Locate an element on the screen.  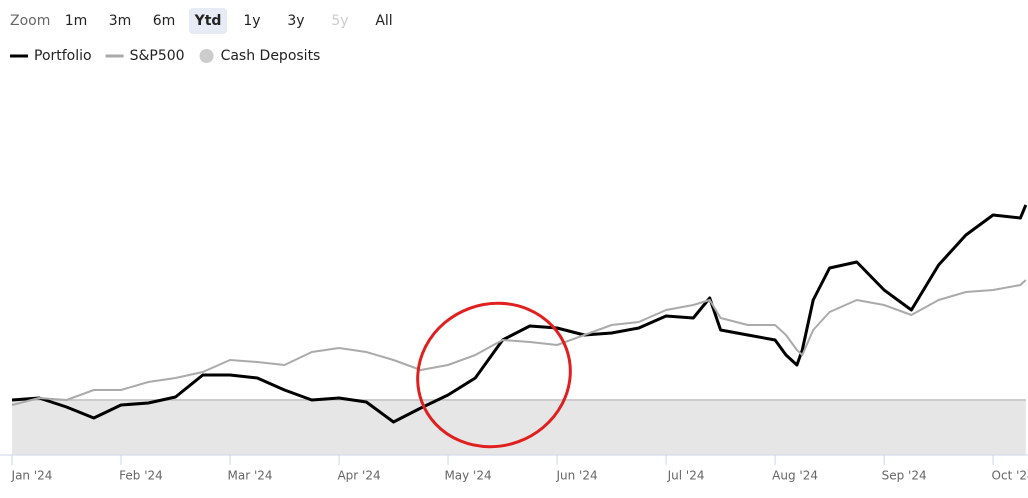
zoom-button-label: Ytd is located at coordinates (208, 21).